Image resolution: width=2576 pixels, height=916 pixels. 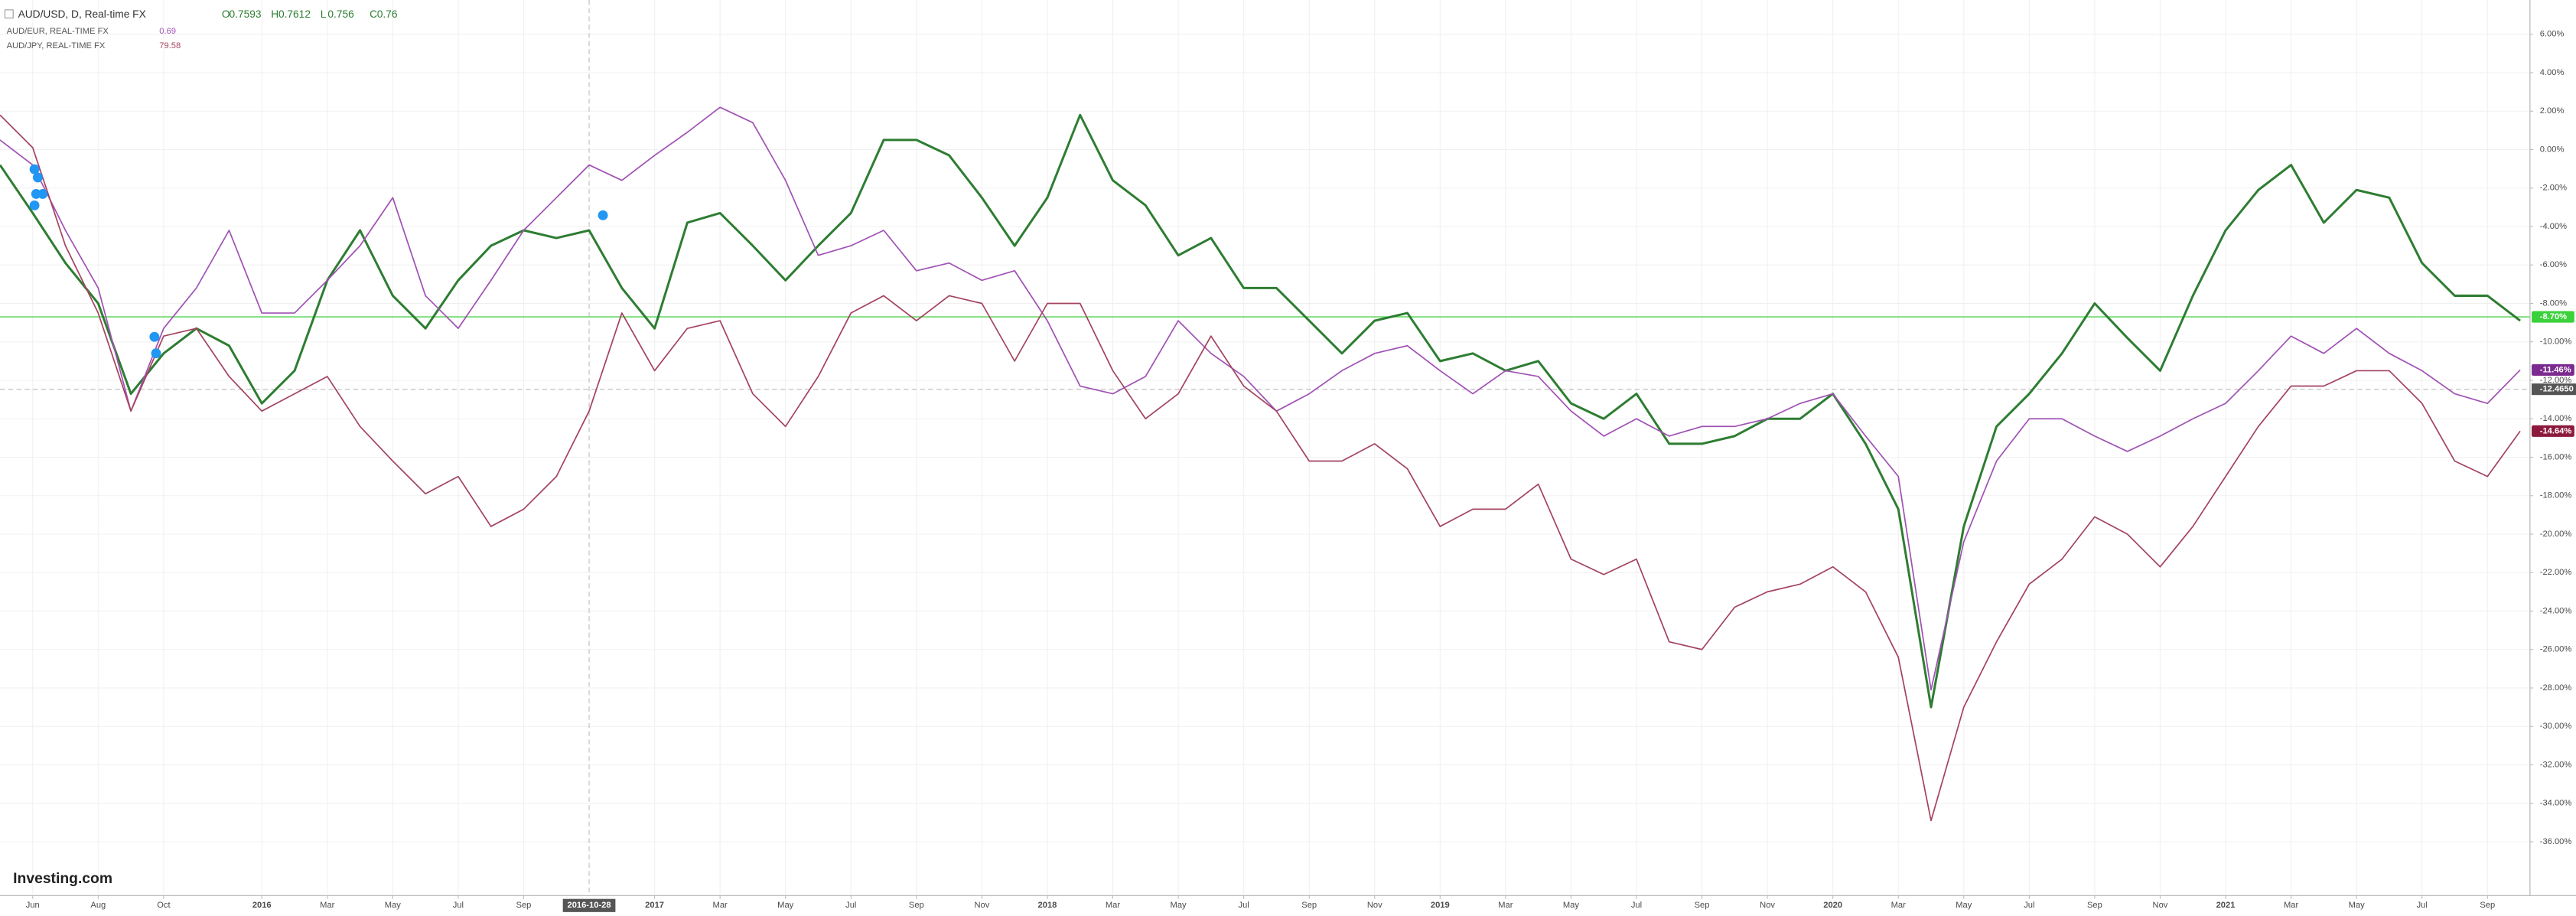 I want to click on legend-name: AUD/EUR, REAL-TIME FX, so click(x=58, y=31).